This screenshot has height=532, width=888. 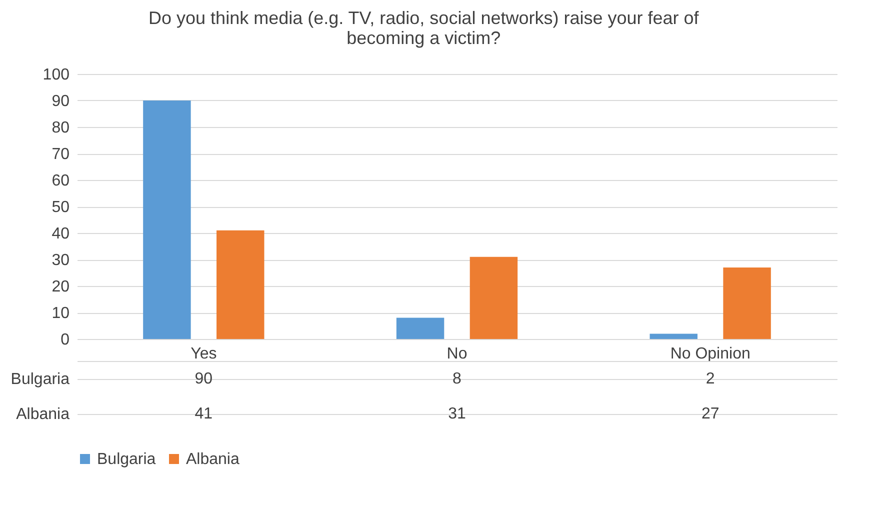 I want to click on text: Albania, so click(x=43, y=414).